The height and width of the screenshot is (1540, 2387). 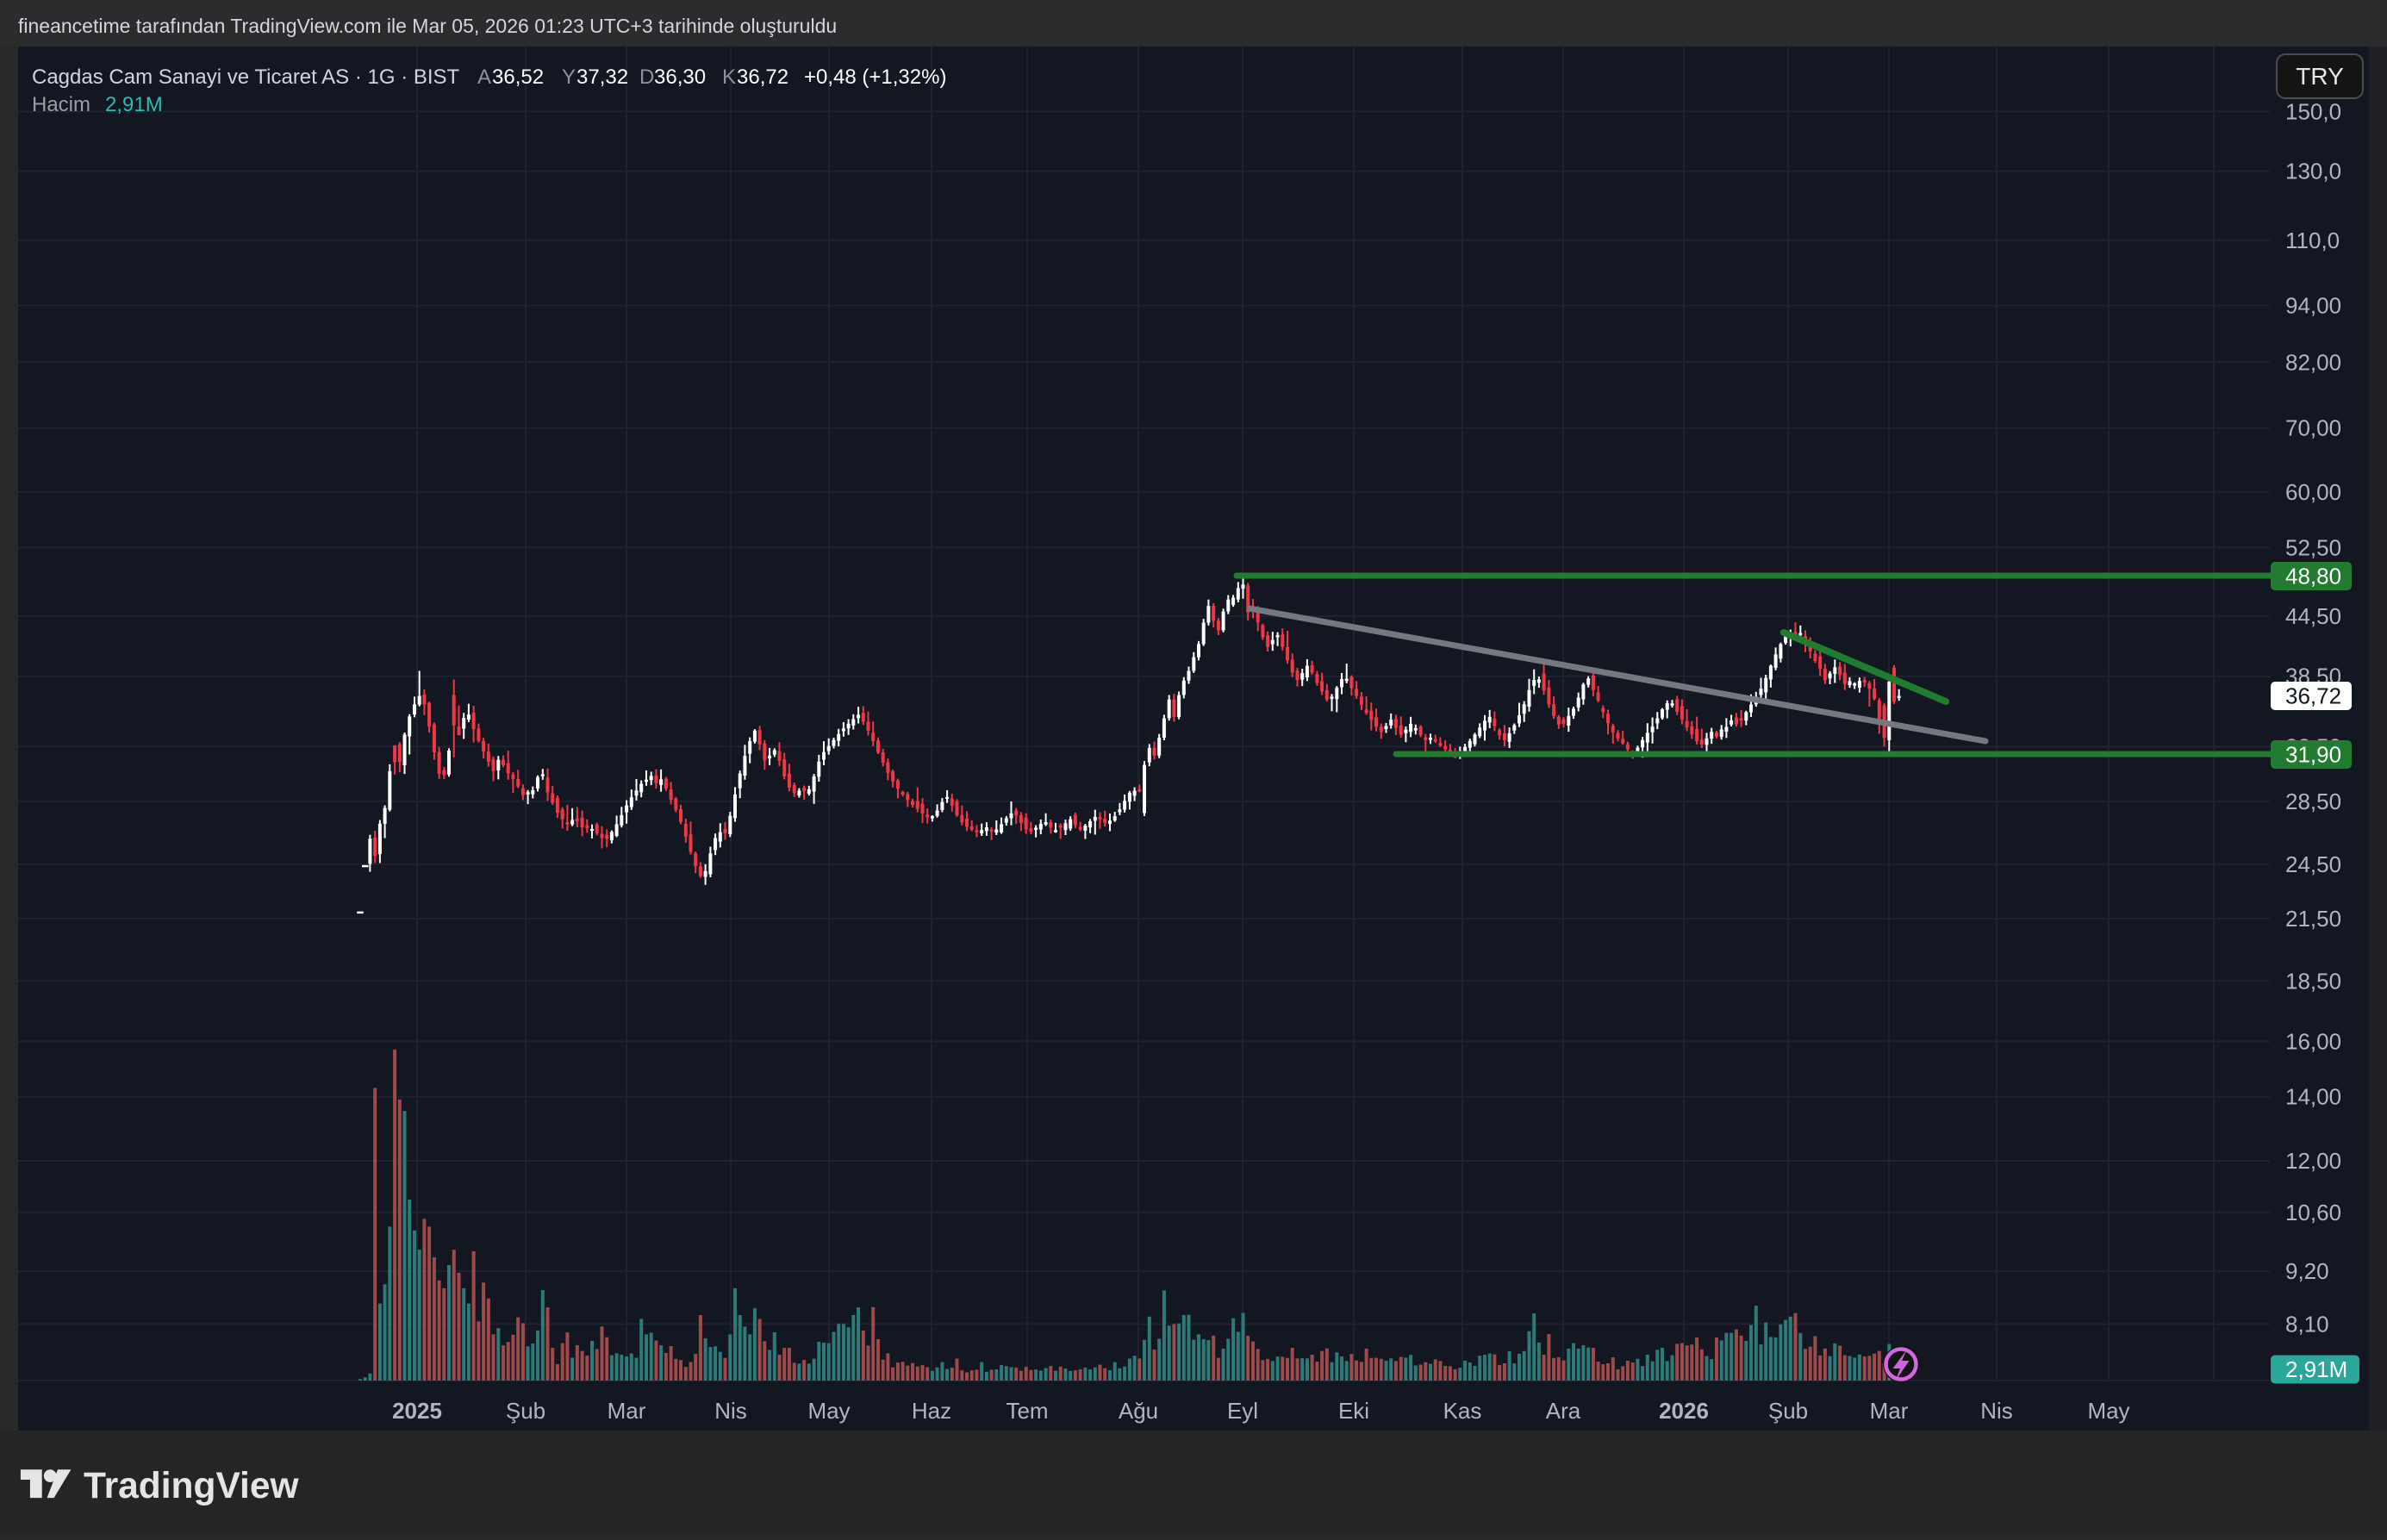 What do you see at coordinates (2307, 1271) in the screenshot?
I see `svg-text: 9,20` at bounding box center [2307, 1271].